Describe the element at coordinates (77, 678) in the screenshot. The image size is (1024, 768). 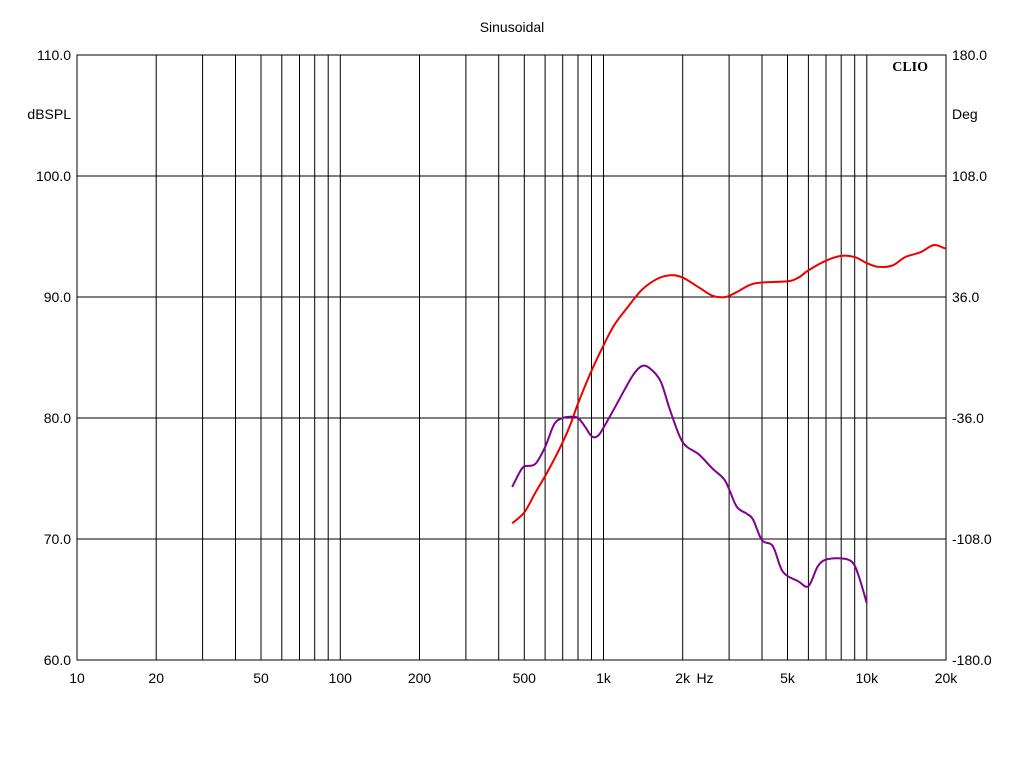
I see `x-tick-label: 10` at that location.